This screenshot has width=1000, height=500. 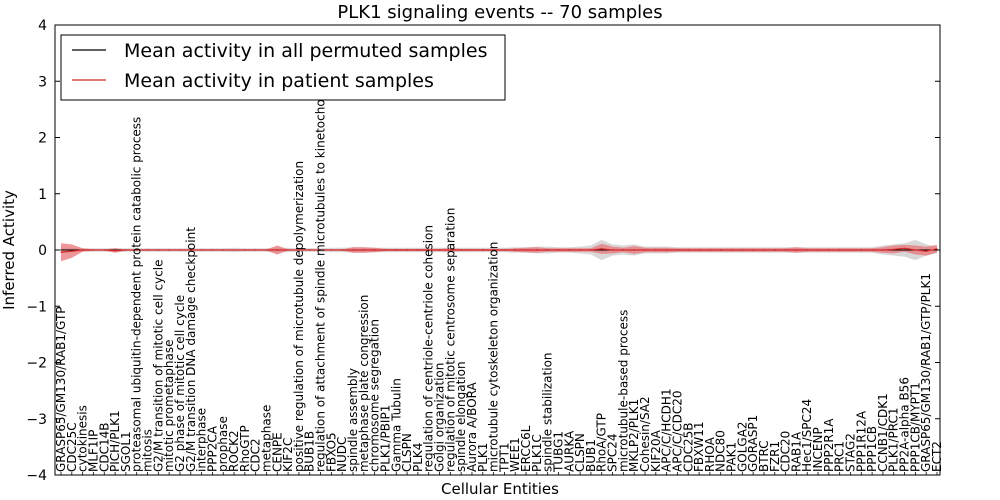 I want to click on entity-label: GRASP65/GM130/RAB1/GTP/PLK1, so click(x=926, y=372).